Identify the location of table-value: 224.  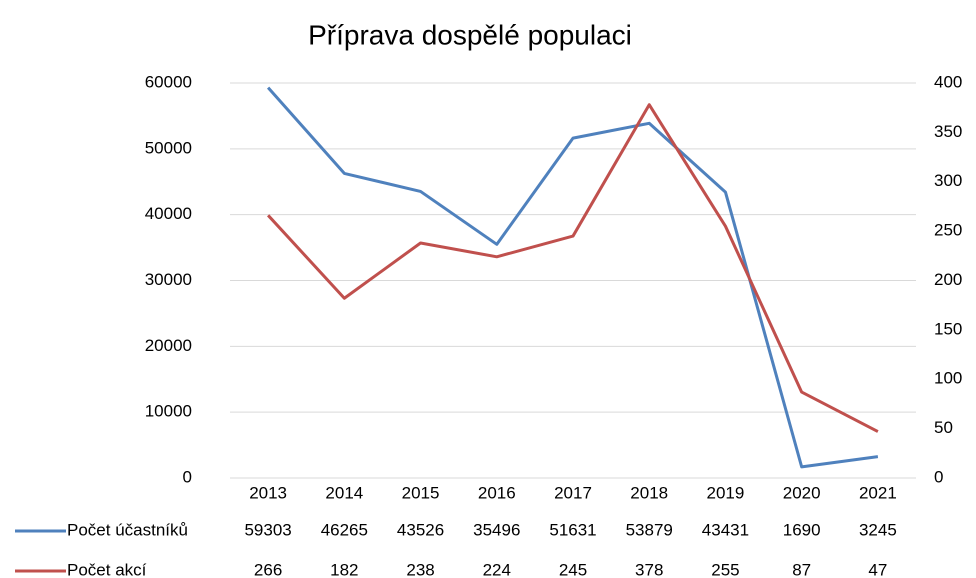
(497, 569).